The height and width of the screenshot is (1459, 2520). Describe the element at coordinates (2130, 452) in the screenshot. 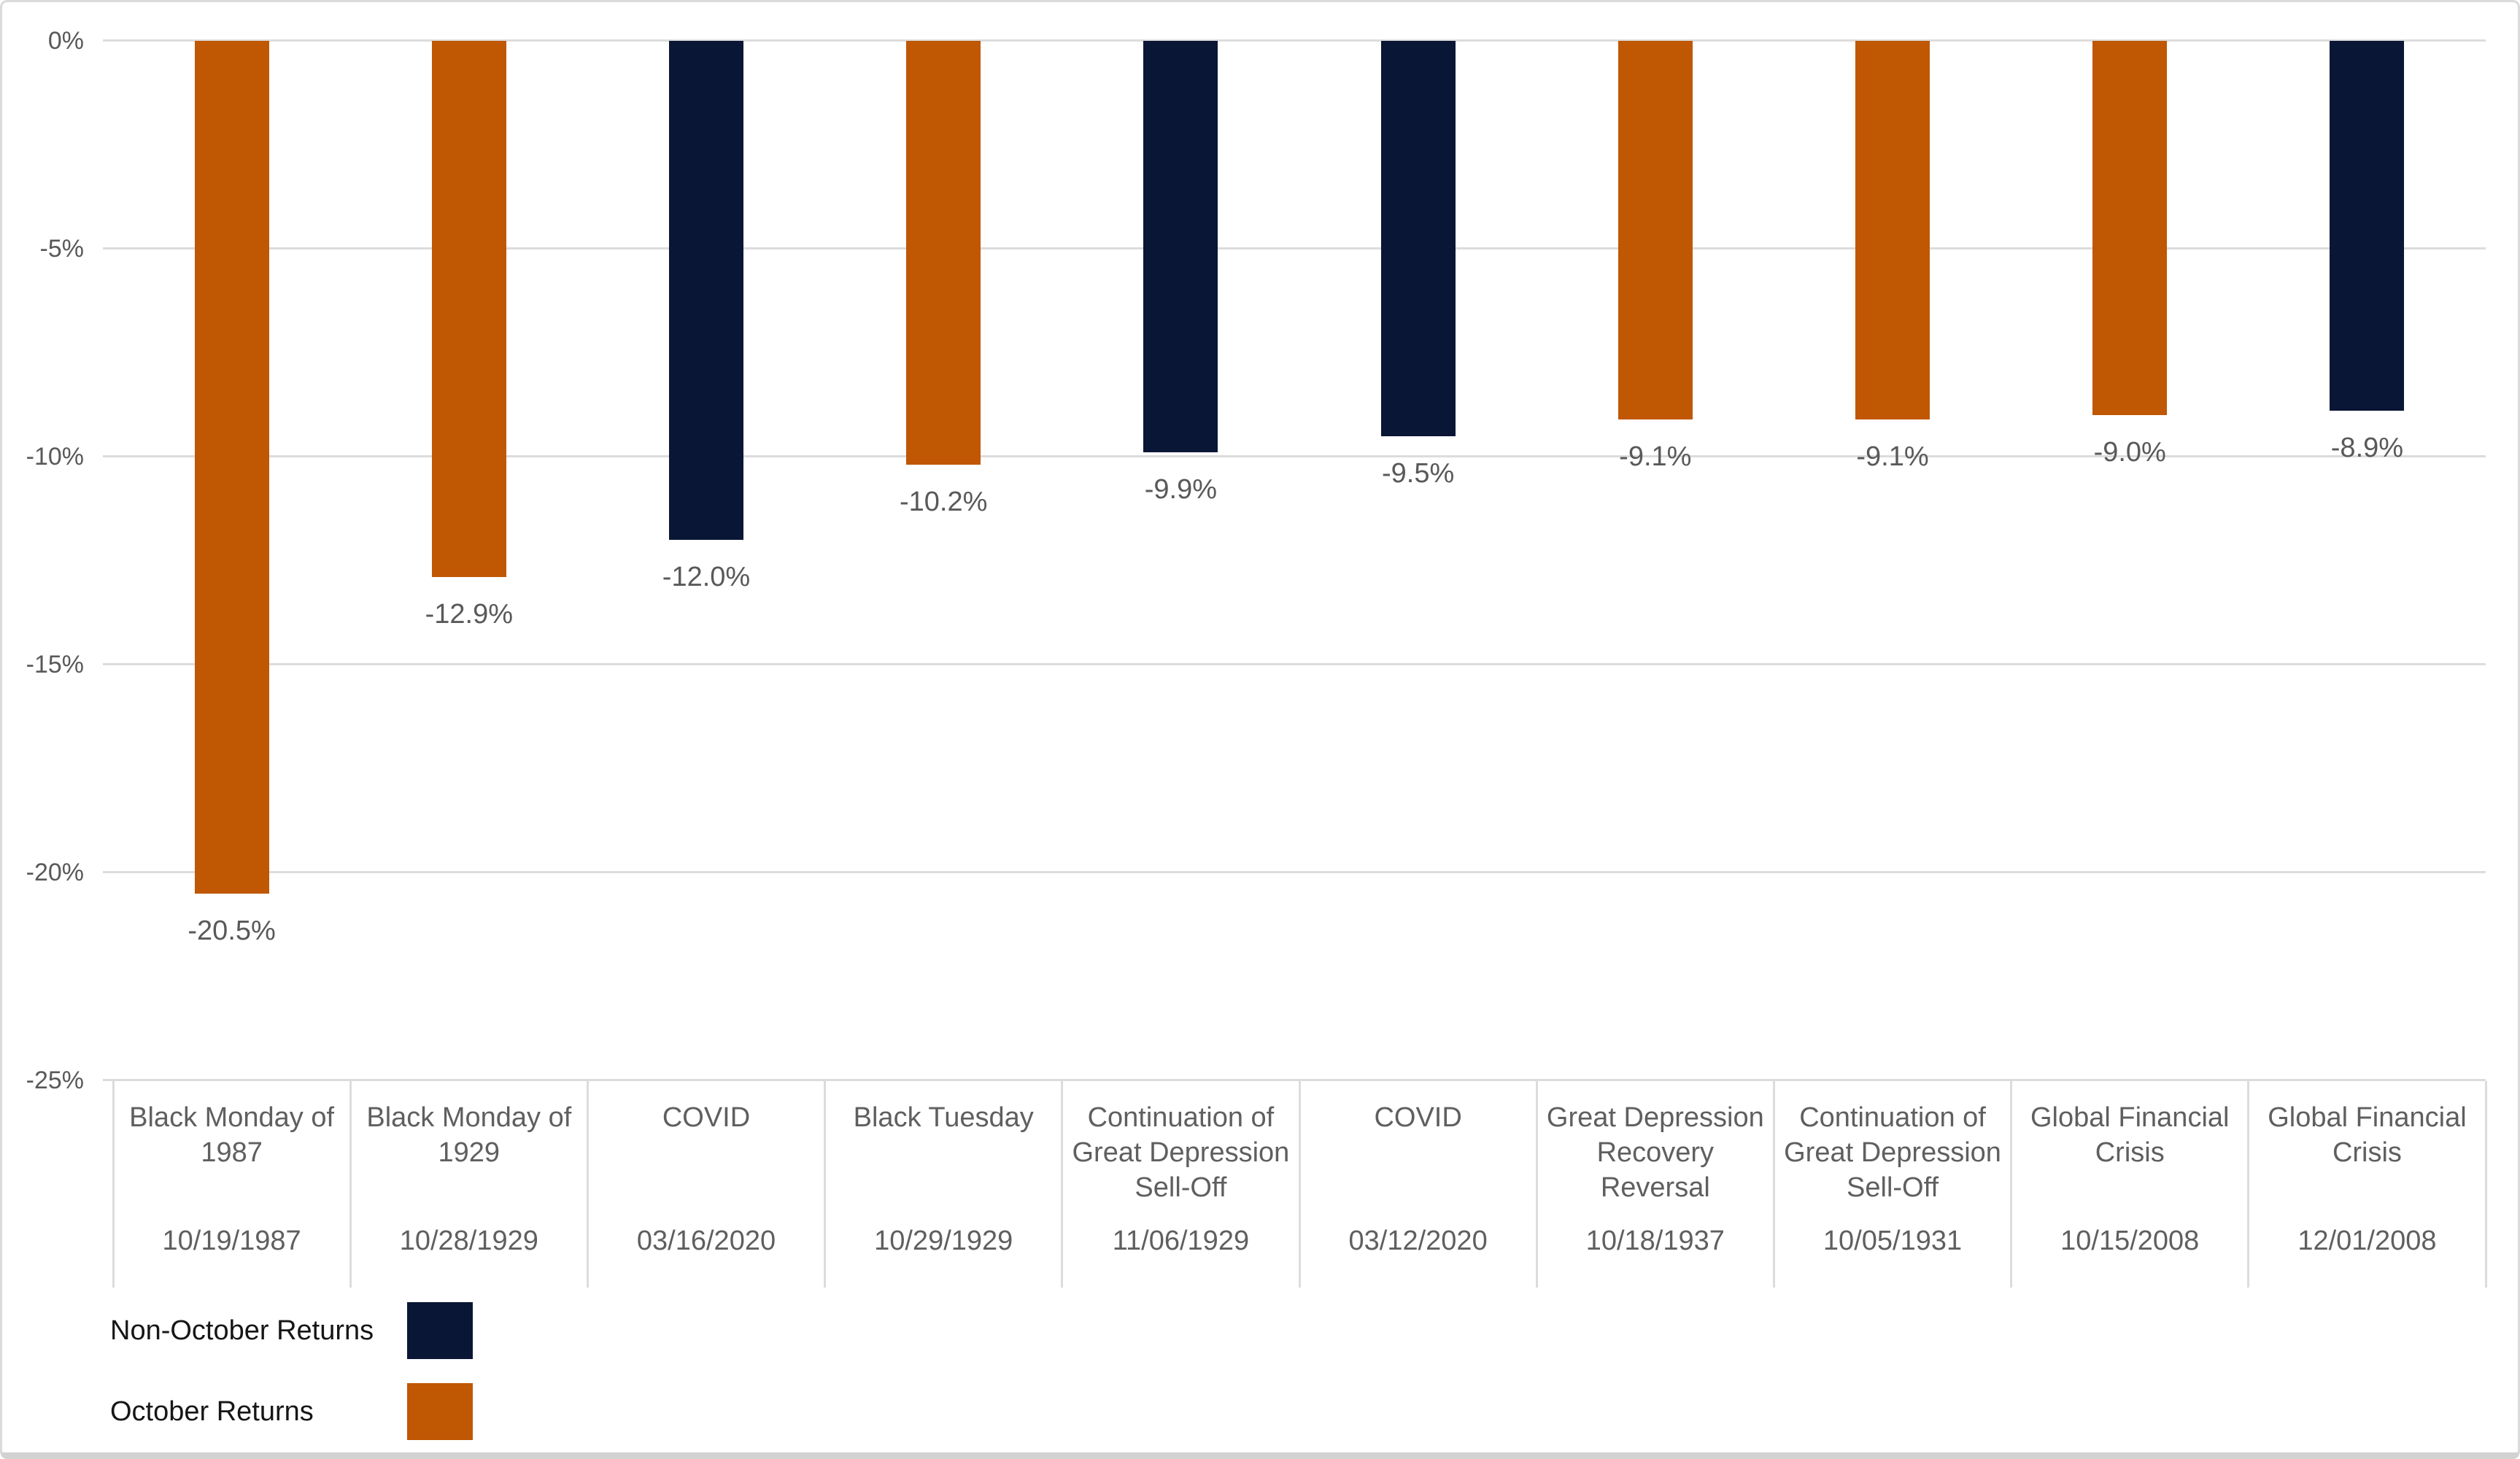

I see `bar-value-label: -9.0%` at that location.